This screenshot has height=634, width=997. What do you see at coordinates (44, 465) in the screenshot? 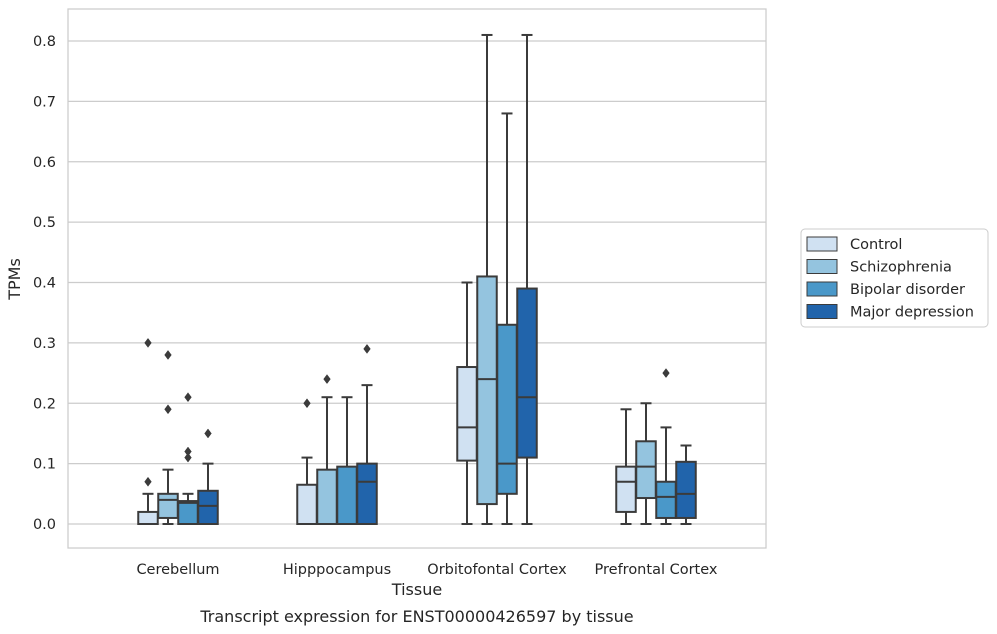
I see `y-tick-label: 0.1` at bounding box center [44, 465].